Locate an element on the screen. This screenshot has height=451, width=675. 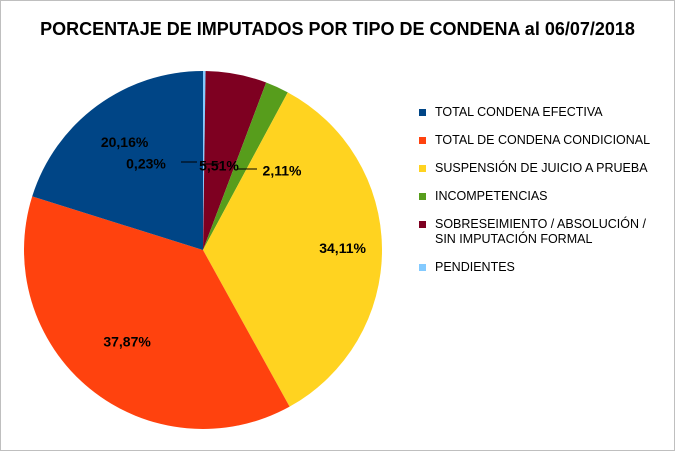
legend-label-condena-condicional: TOTAL DE CONDENA CONDICIONAL is located at coordinates (543, 140).